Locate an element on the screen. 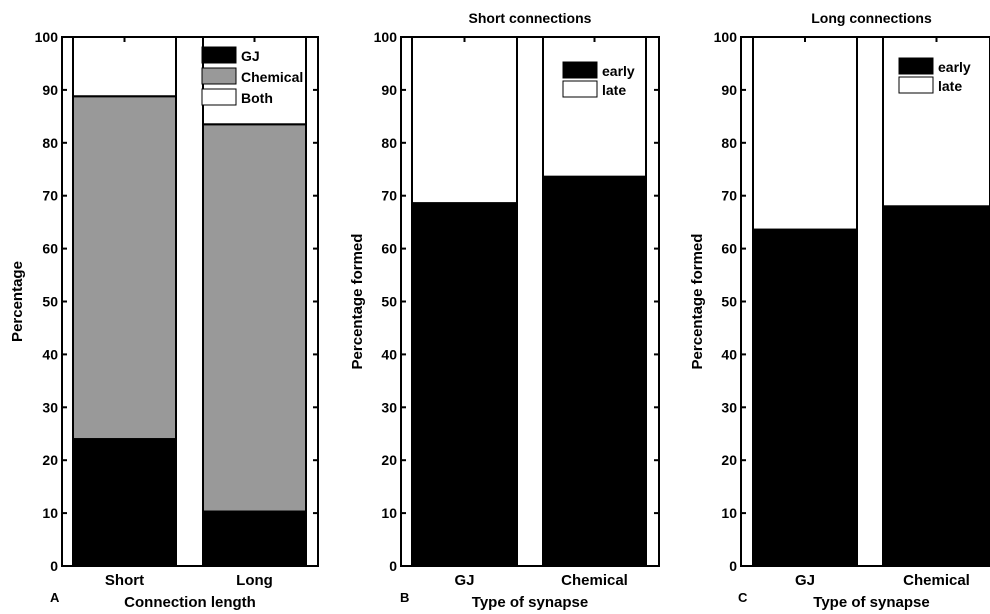  chart-title: Short connections is located at coordinates (530, 18).